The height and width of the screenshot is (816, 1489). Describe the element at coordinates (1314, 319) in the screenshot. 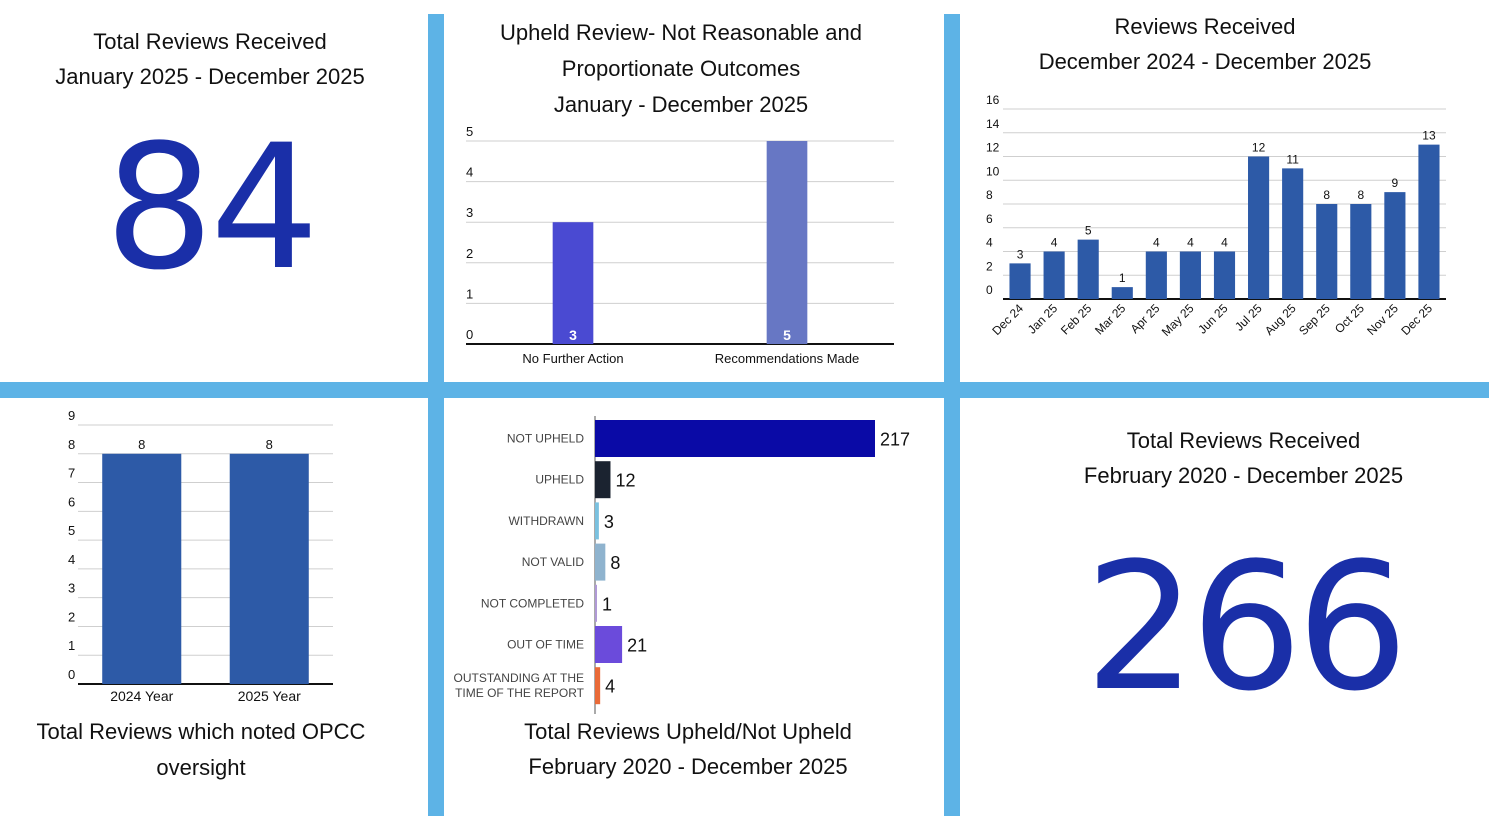

I see `x-tick-label: Sep 25` at that location.